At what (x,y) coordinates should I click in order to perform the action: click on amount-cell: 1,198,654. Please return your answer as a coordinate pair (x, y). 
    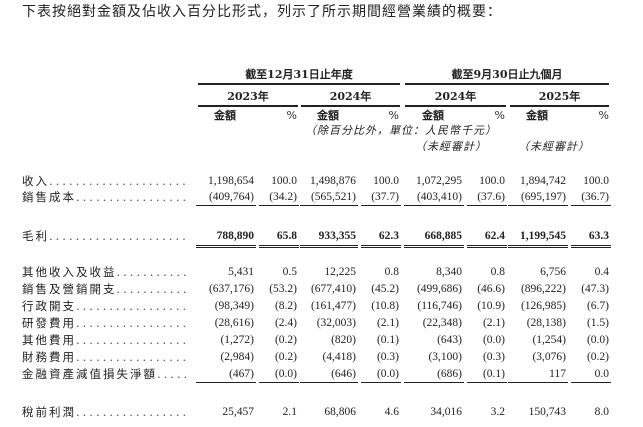
    Looking at the image, I should click on (231, 181).